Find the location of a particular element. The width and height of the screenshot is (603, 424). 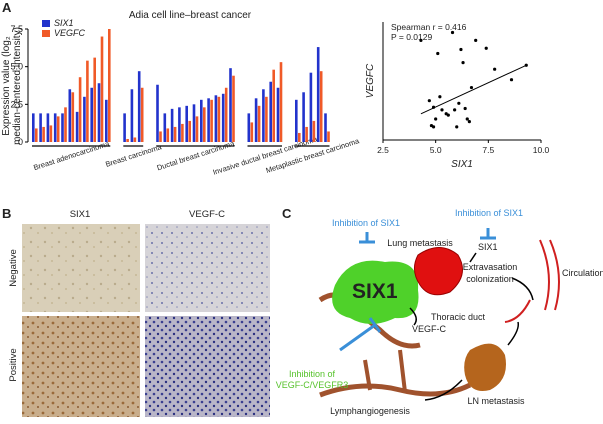

trend-line is located at coordinates (473, 89).